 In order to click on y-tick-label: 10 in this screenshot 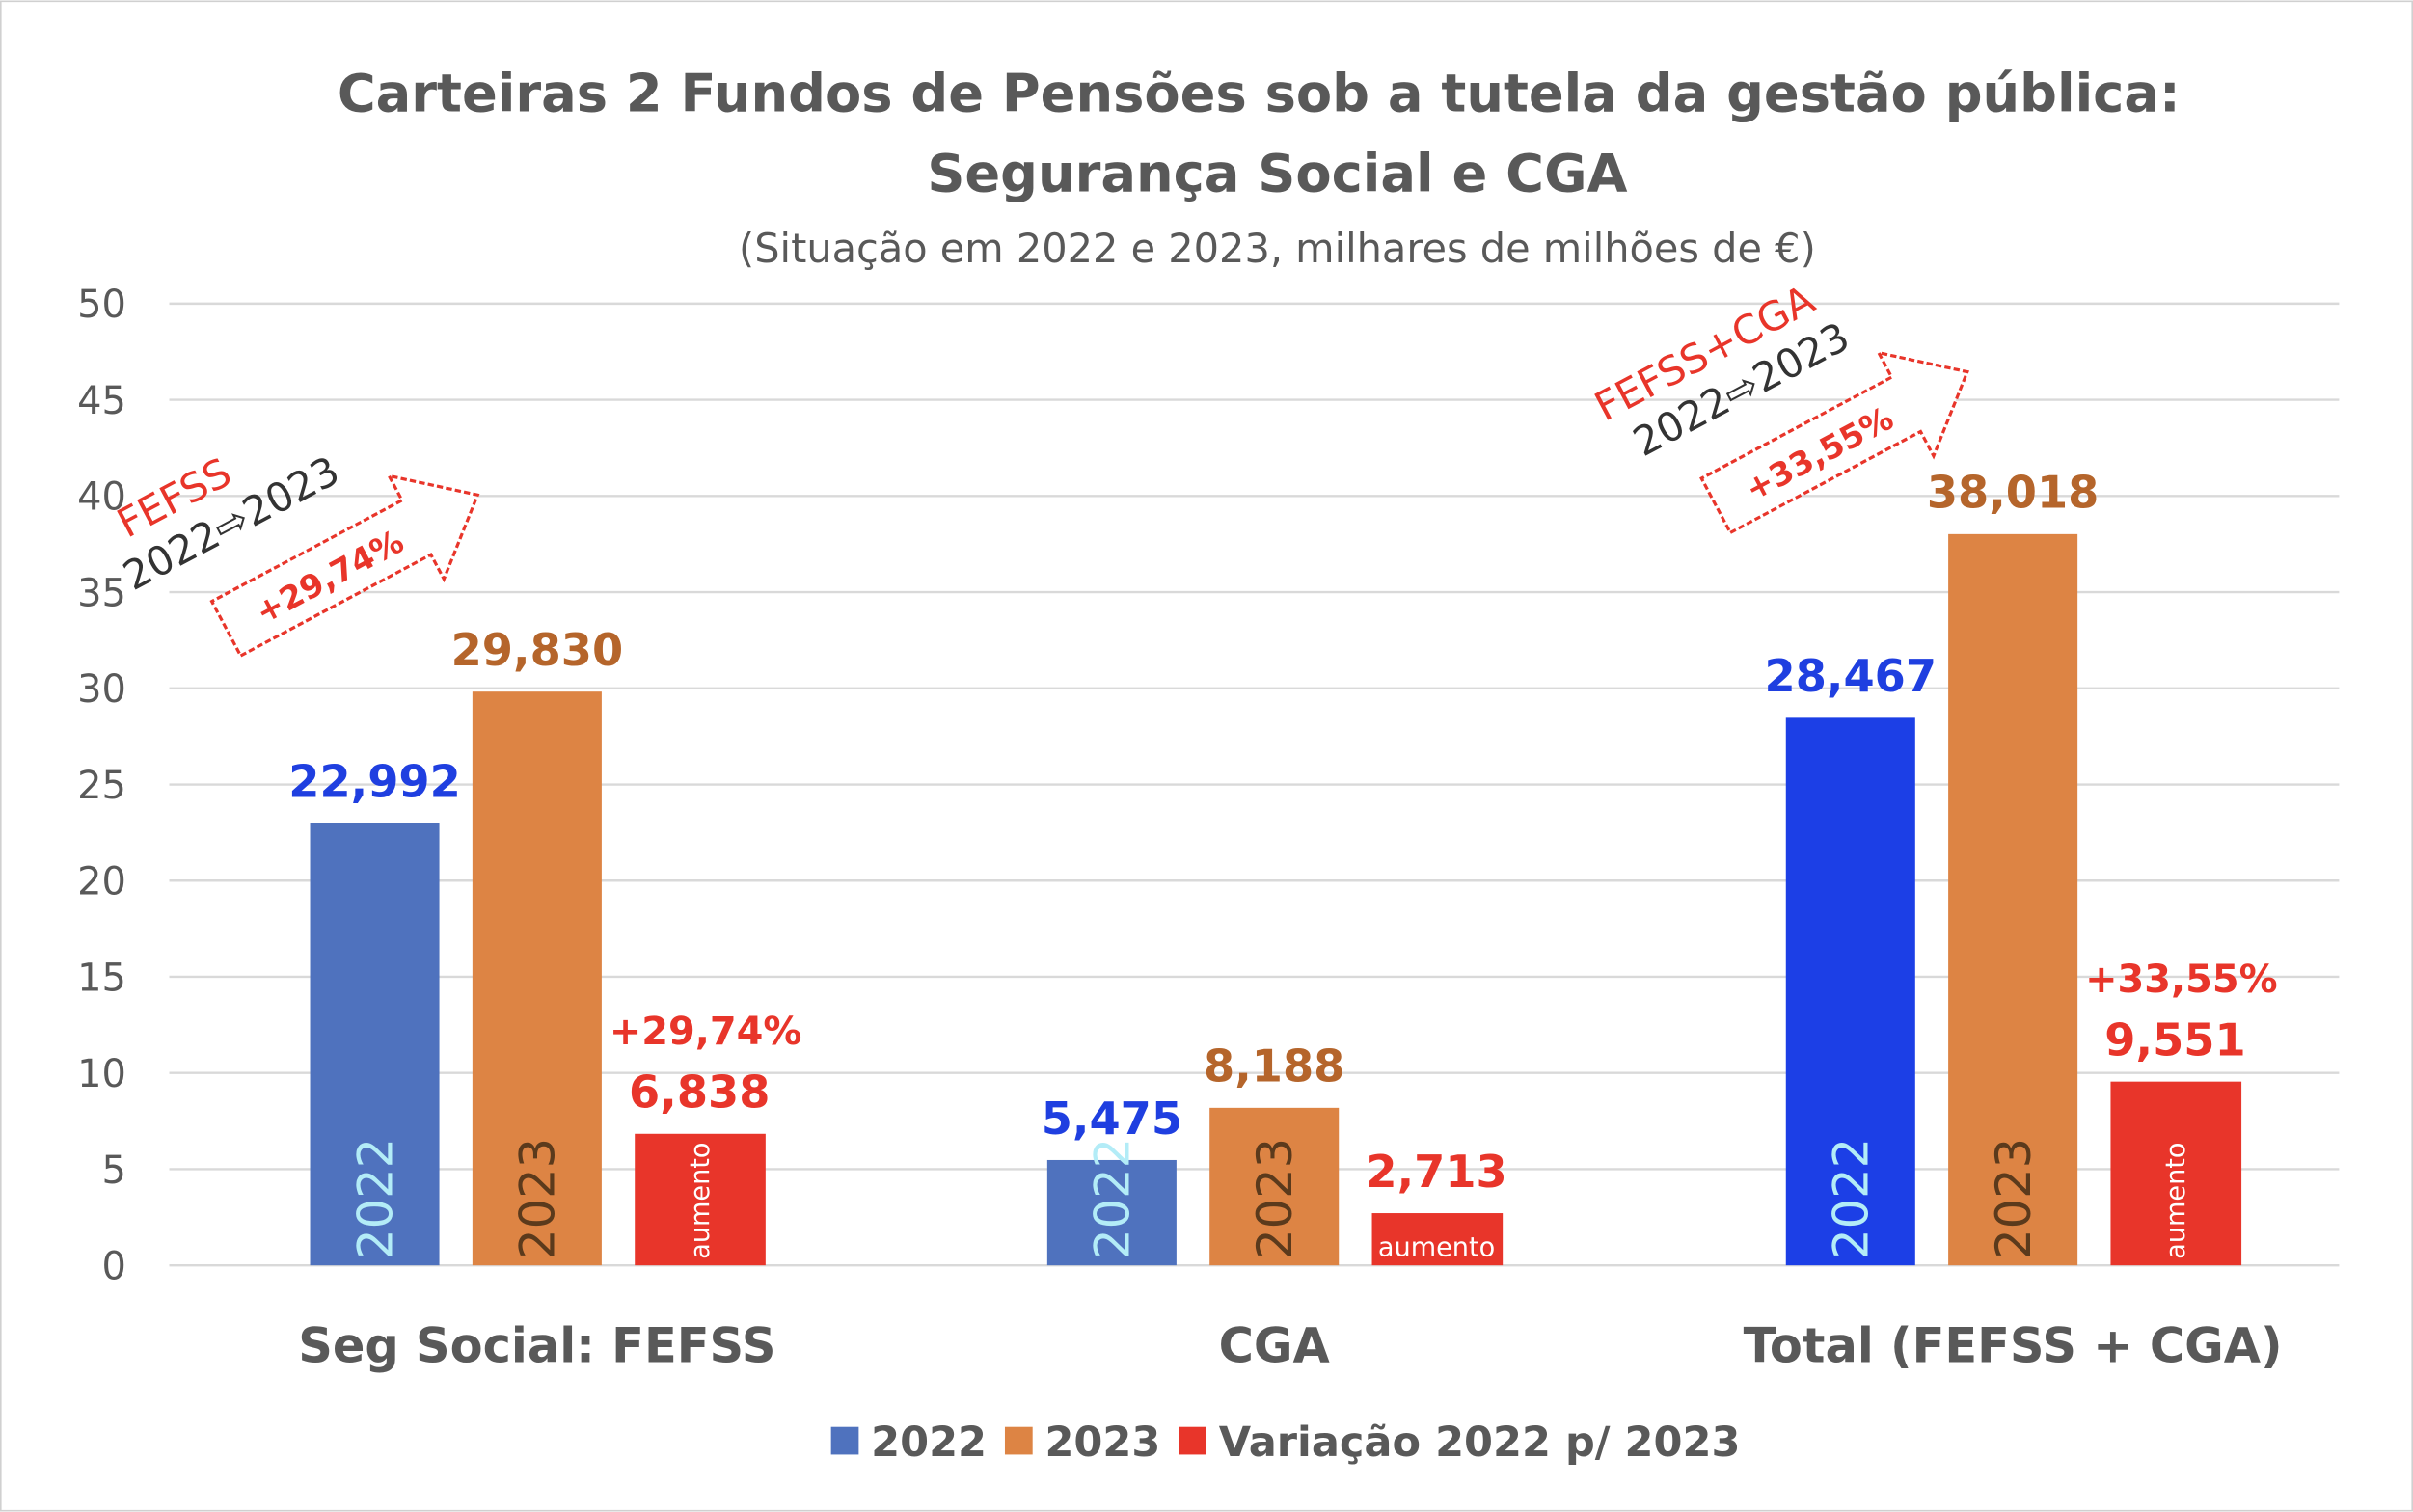, I will do `click(102, 1074)`.